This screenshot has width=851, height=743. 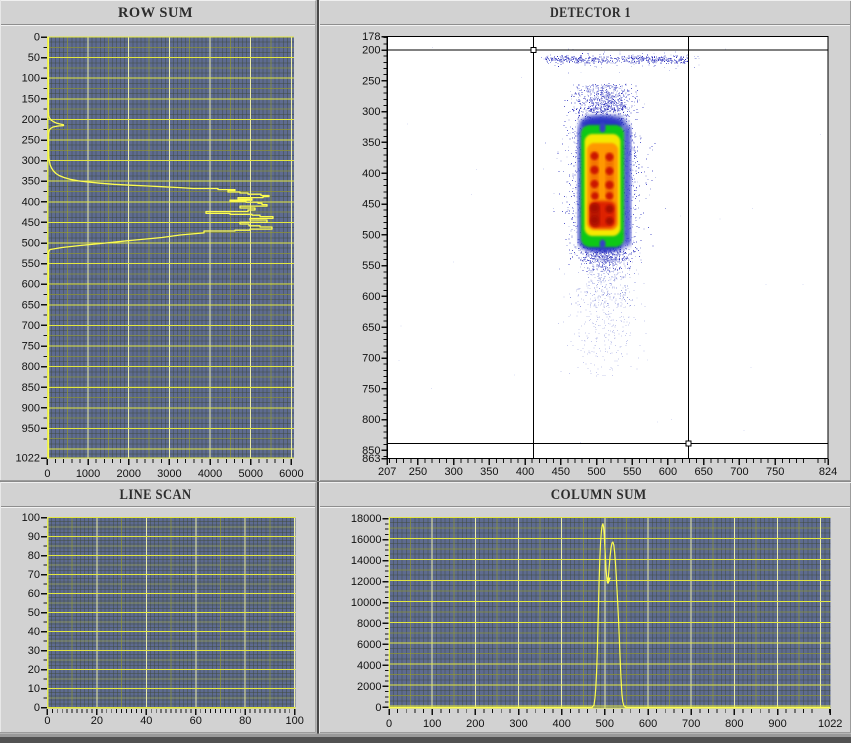 What do you see at coordinates (366, 603) in the screenshot?
I see `svg-text: 10000` at bounding box center [366, 603].